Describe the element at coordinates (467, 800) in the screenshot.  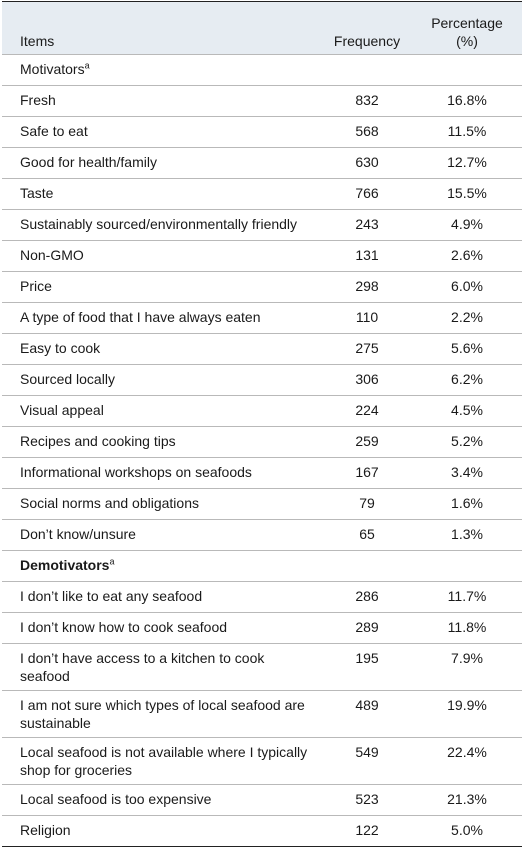
I see `percentage-cell: 21.3%` at that location.